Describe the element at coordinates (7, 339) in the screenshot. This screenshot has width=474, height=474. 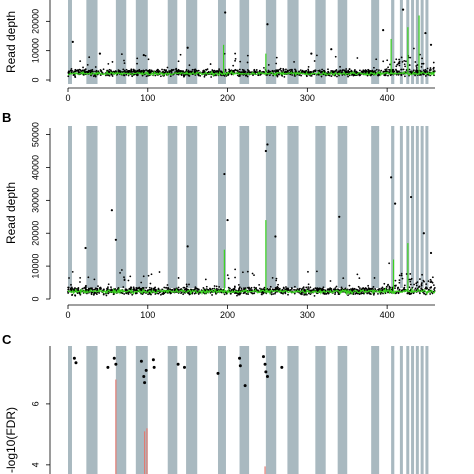
I see `panel-c-label: C` at that location.